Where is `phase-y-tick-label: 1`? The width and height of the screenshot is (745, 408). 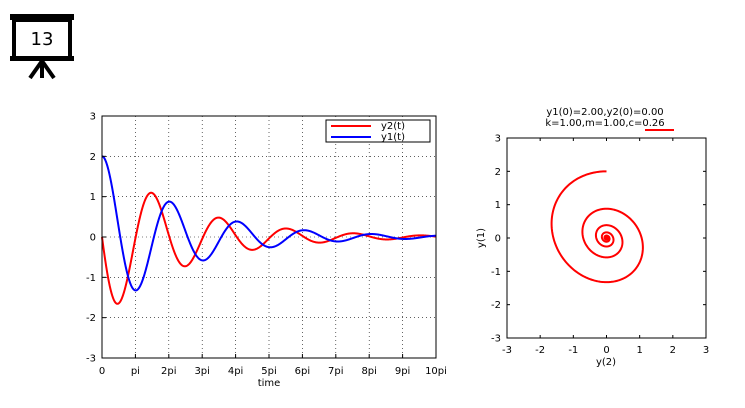 phase-y-tick-label: 1 is located at coordinates (498, 205).